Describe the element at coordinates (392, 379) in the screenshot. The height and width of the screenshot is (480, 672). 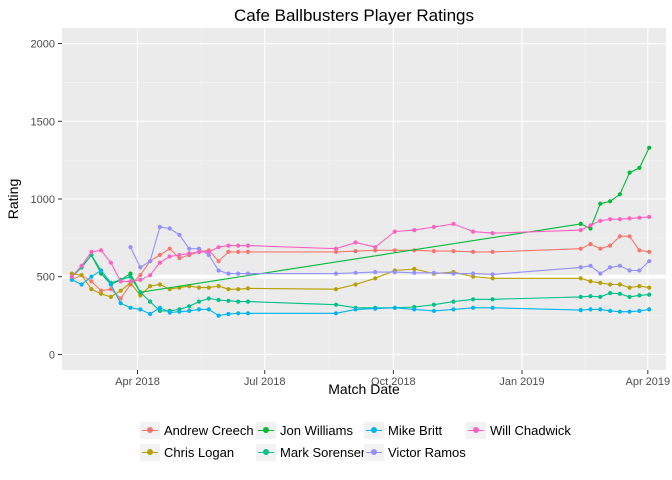
I see `x-axis-ticks: Apr 2018 Jul 2018 Oct 2018 Jan 2019 Apr 2019` at that location.